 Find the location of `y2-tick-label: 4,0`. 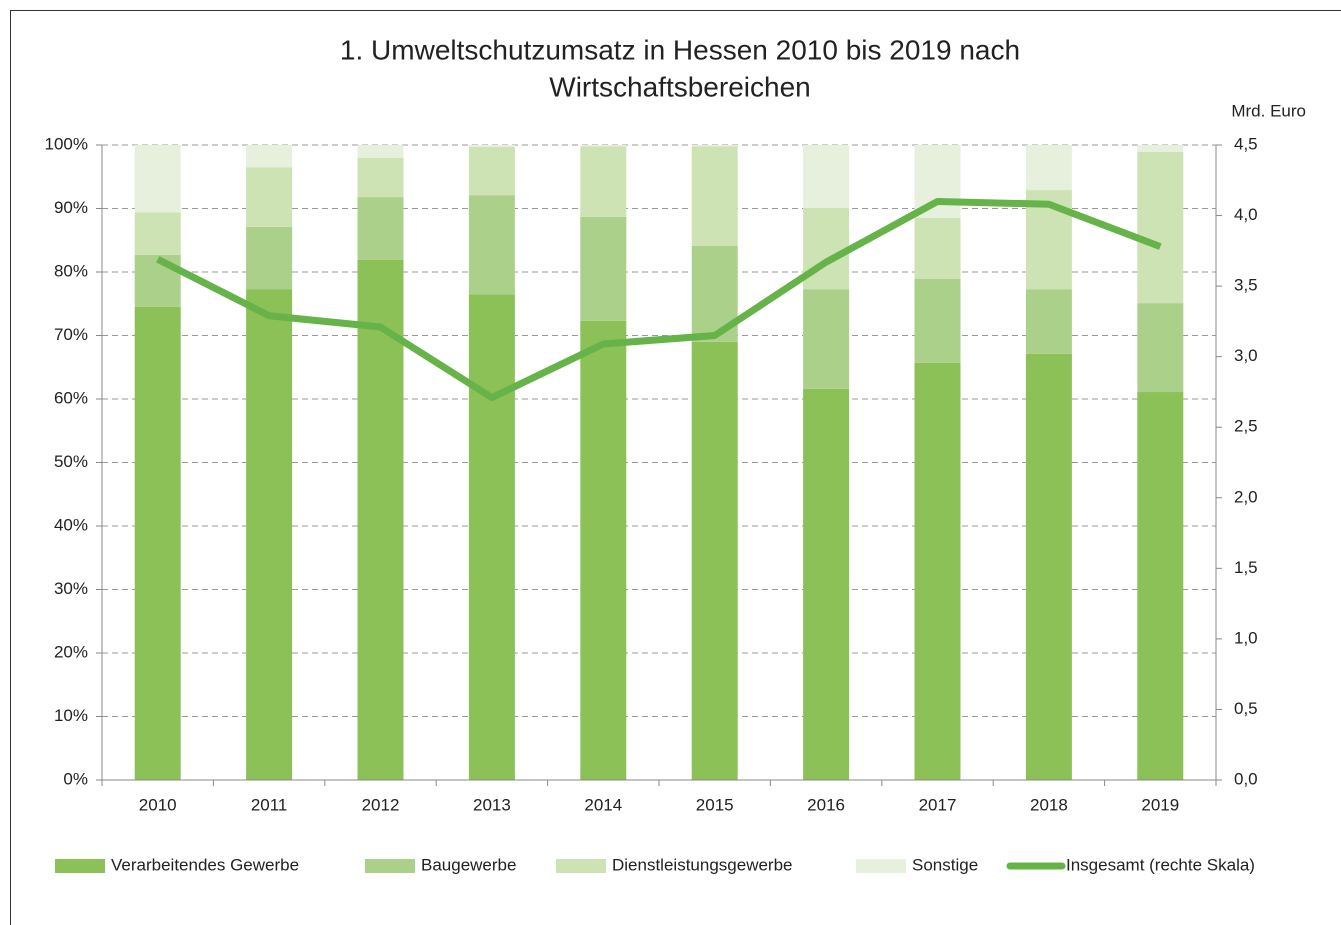

y2-tick-label: 4,0 is located at coordinates (1246, 214).